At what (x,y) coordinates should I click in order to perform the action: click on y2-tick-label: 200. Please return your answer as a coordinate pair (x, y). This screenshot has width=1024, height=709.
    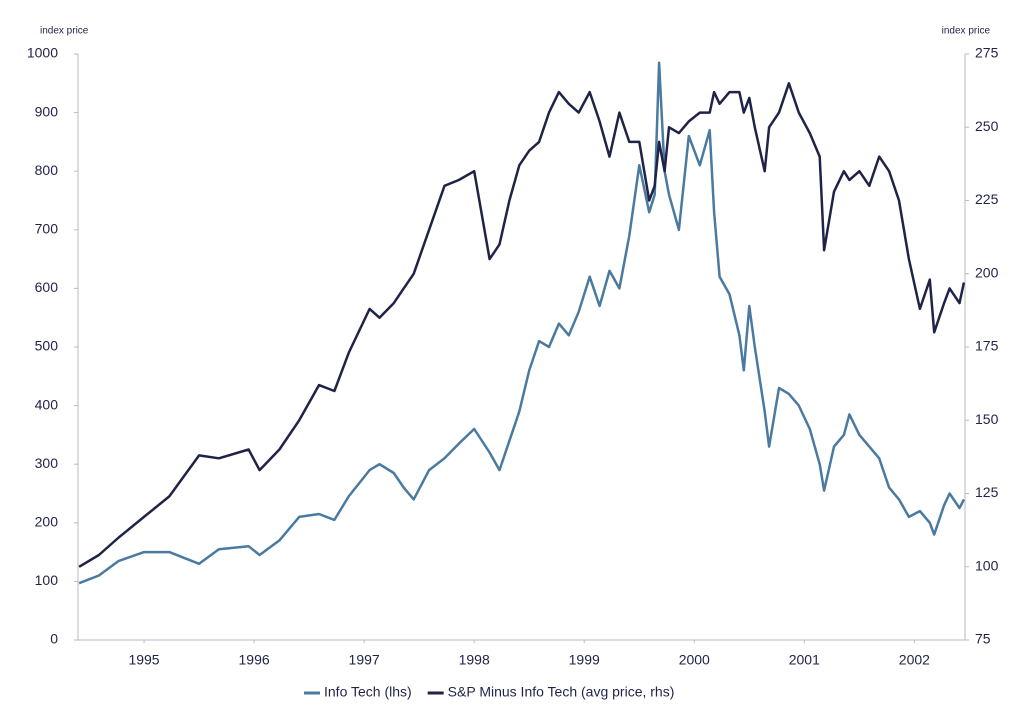
    Looking at the image, I should click on (987, 272).